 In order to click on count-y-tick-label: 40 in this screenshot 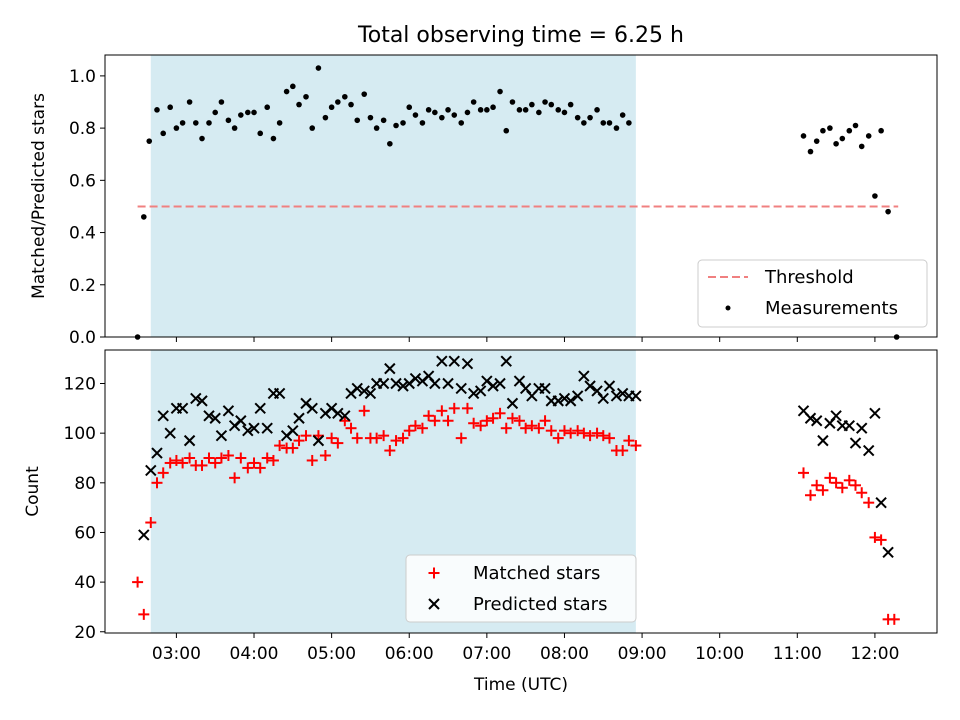, I will do `click(85, 583)`.